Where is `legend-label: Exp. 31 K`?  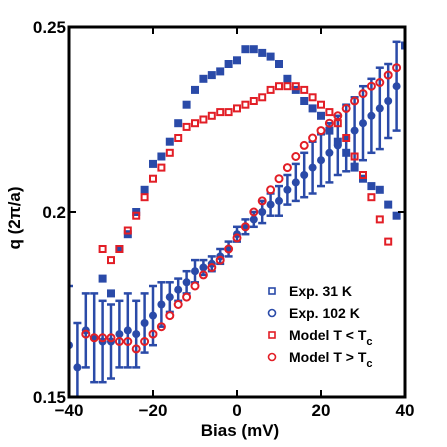 legend-label: Exp. 31 K is located at coordinates (320, 291).